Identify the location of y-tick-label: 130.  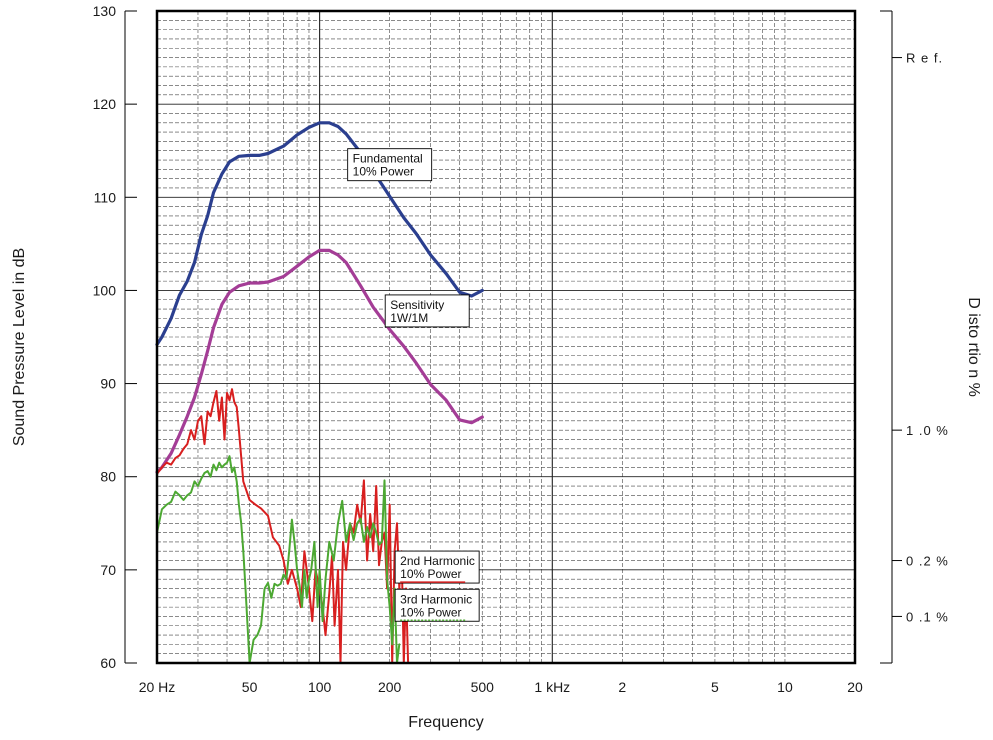
(105, 11).